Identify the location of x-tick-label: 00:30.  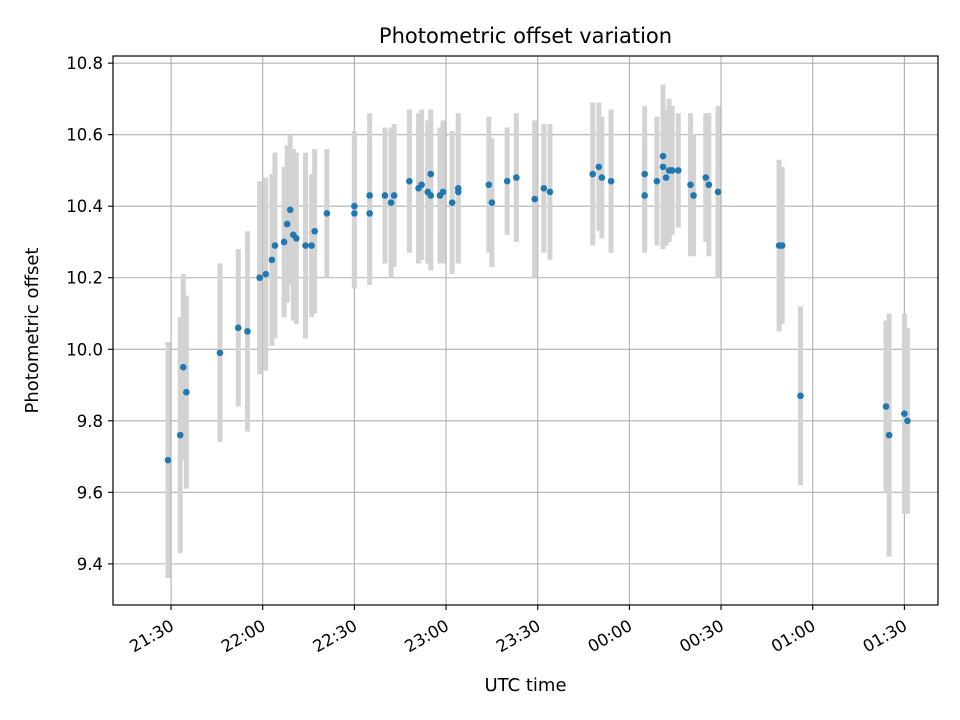
(701, 636).